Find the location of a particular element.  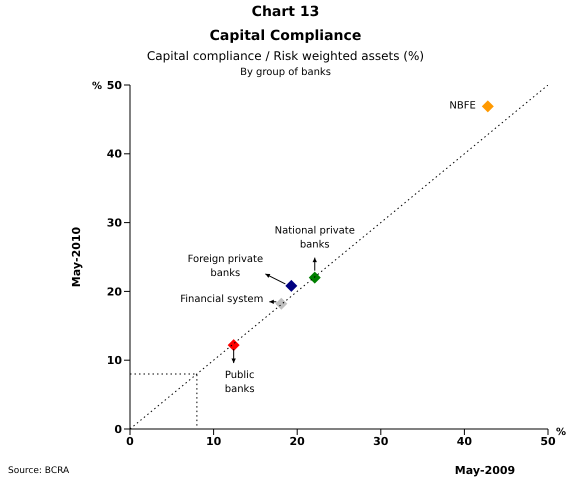

chart-title: Capital Compliance is located at coordinates (285, 36).